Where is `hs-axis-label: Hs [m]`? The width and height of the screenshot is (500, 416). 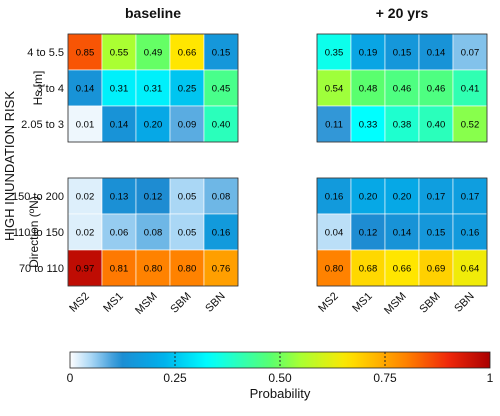 hs-axis-label: Hs [m] is located at coordinates (38, 88).